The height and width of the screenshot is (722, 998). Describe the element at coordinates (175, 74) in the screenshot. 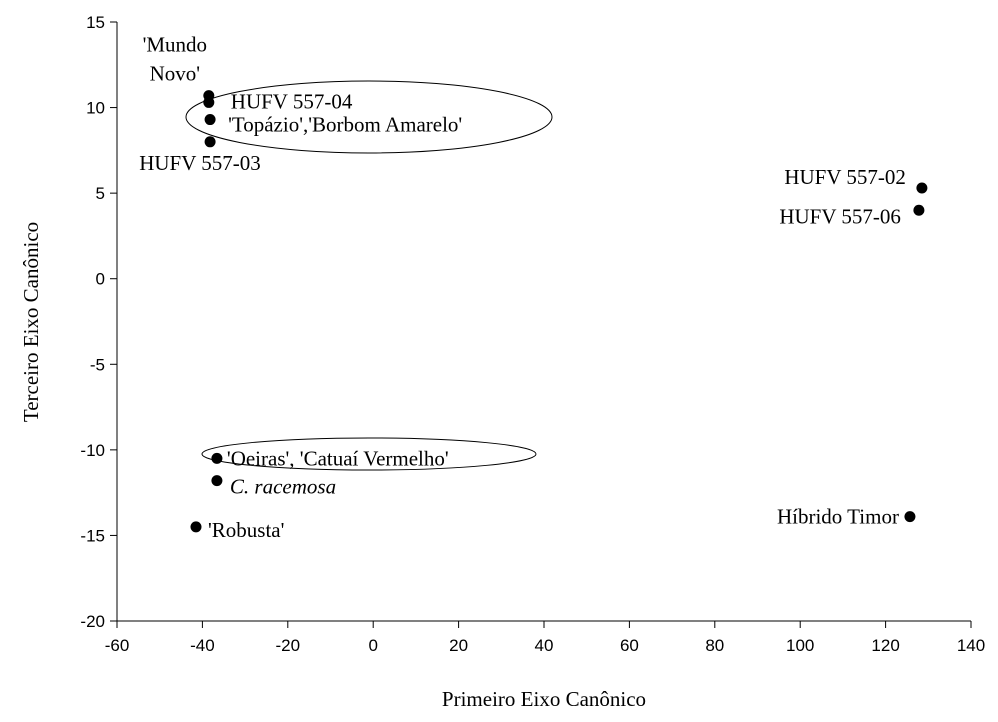

I see `point-label: Novo'` at that location.